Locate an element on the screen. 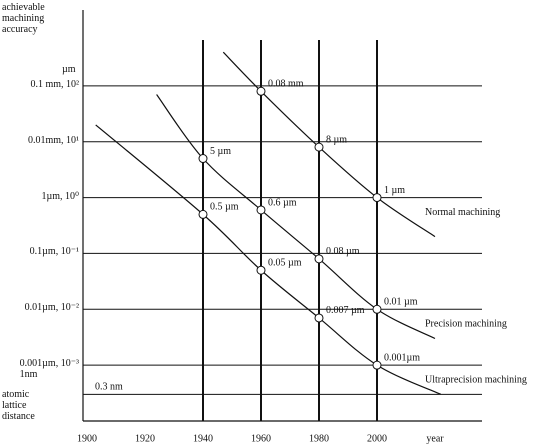  y-tick-label: 1µm, 10⁰ is located at coordinates (60, 196).